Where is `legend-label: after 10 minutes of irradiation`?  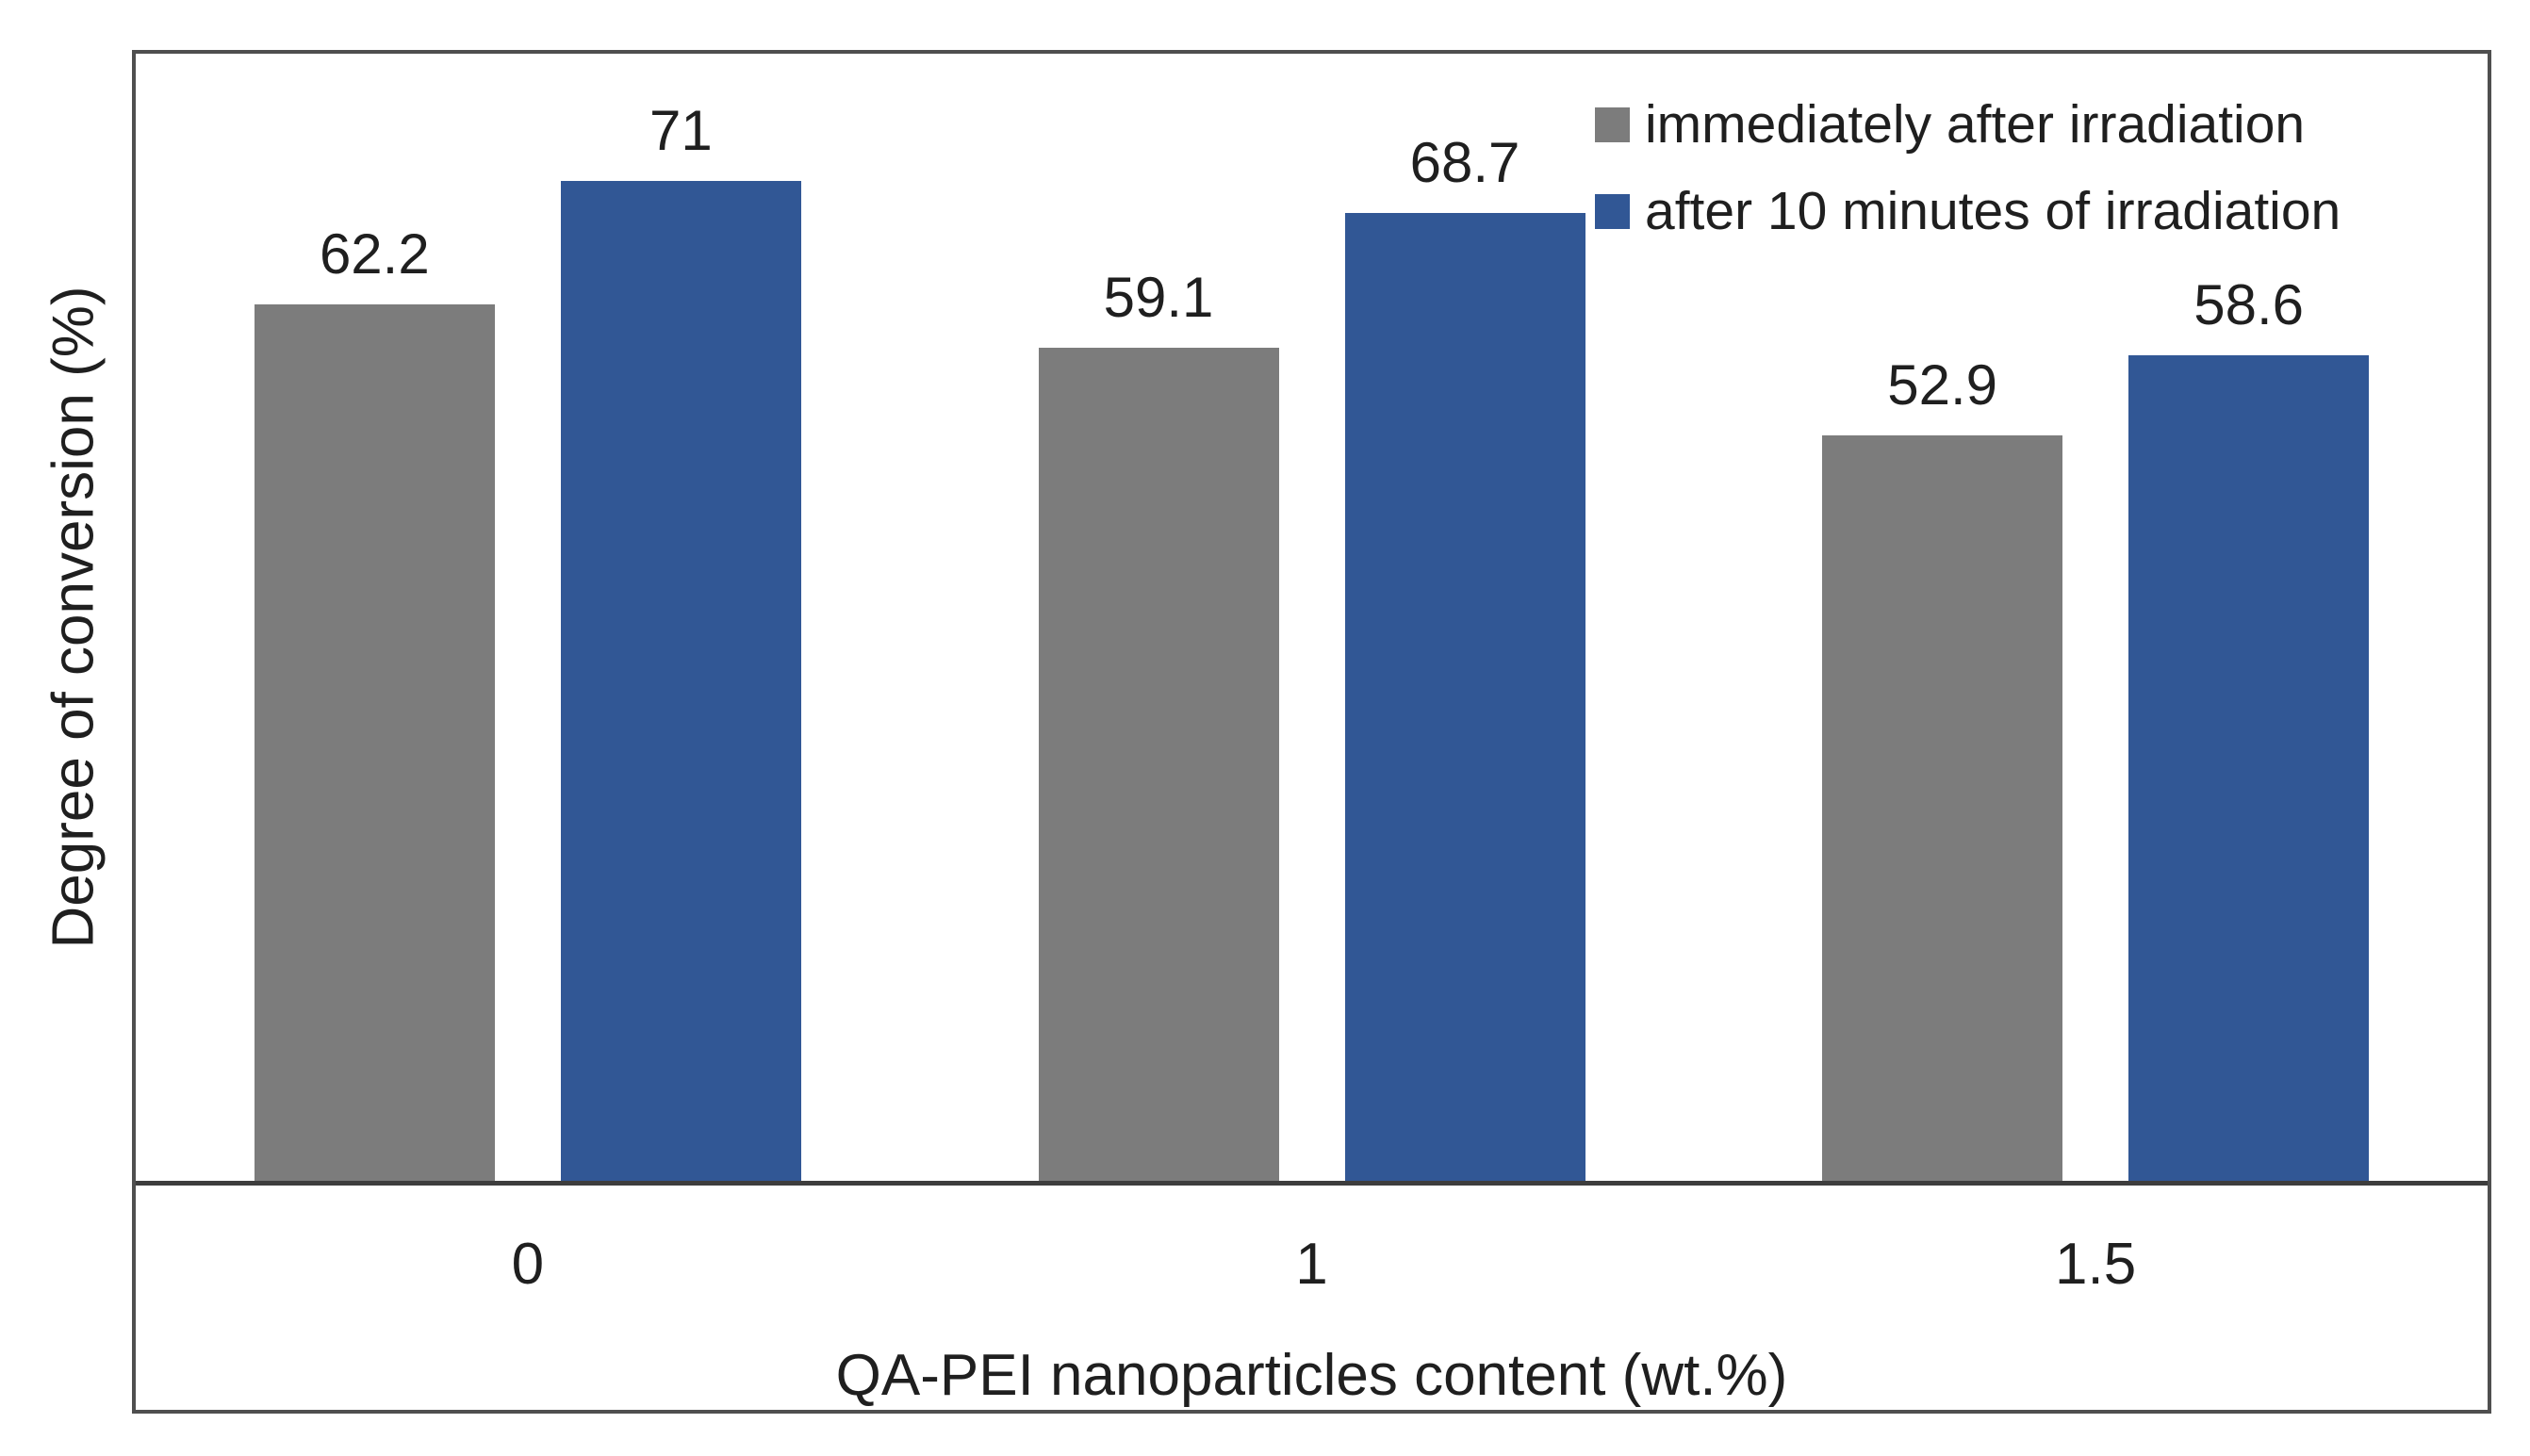
legend-label: after 10 minutes of irradiation is located at coordinates (1993, 211).